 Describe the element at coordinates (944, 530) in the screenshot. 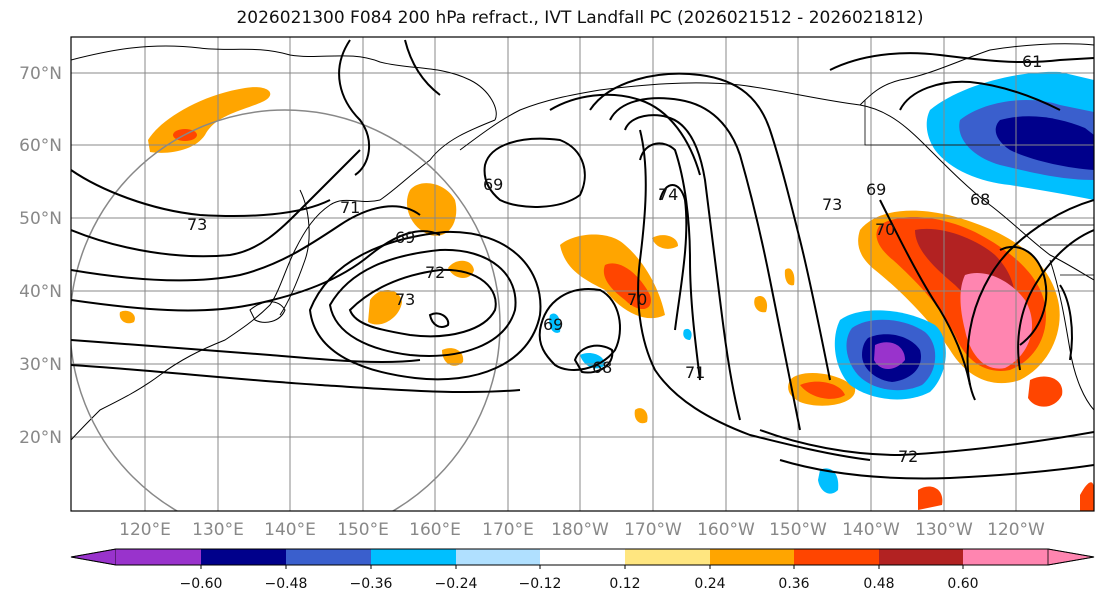

I see `longitude-label: 130°W` at that location.